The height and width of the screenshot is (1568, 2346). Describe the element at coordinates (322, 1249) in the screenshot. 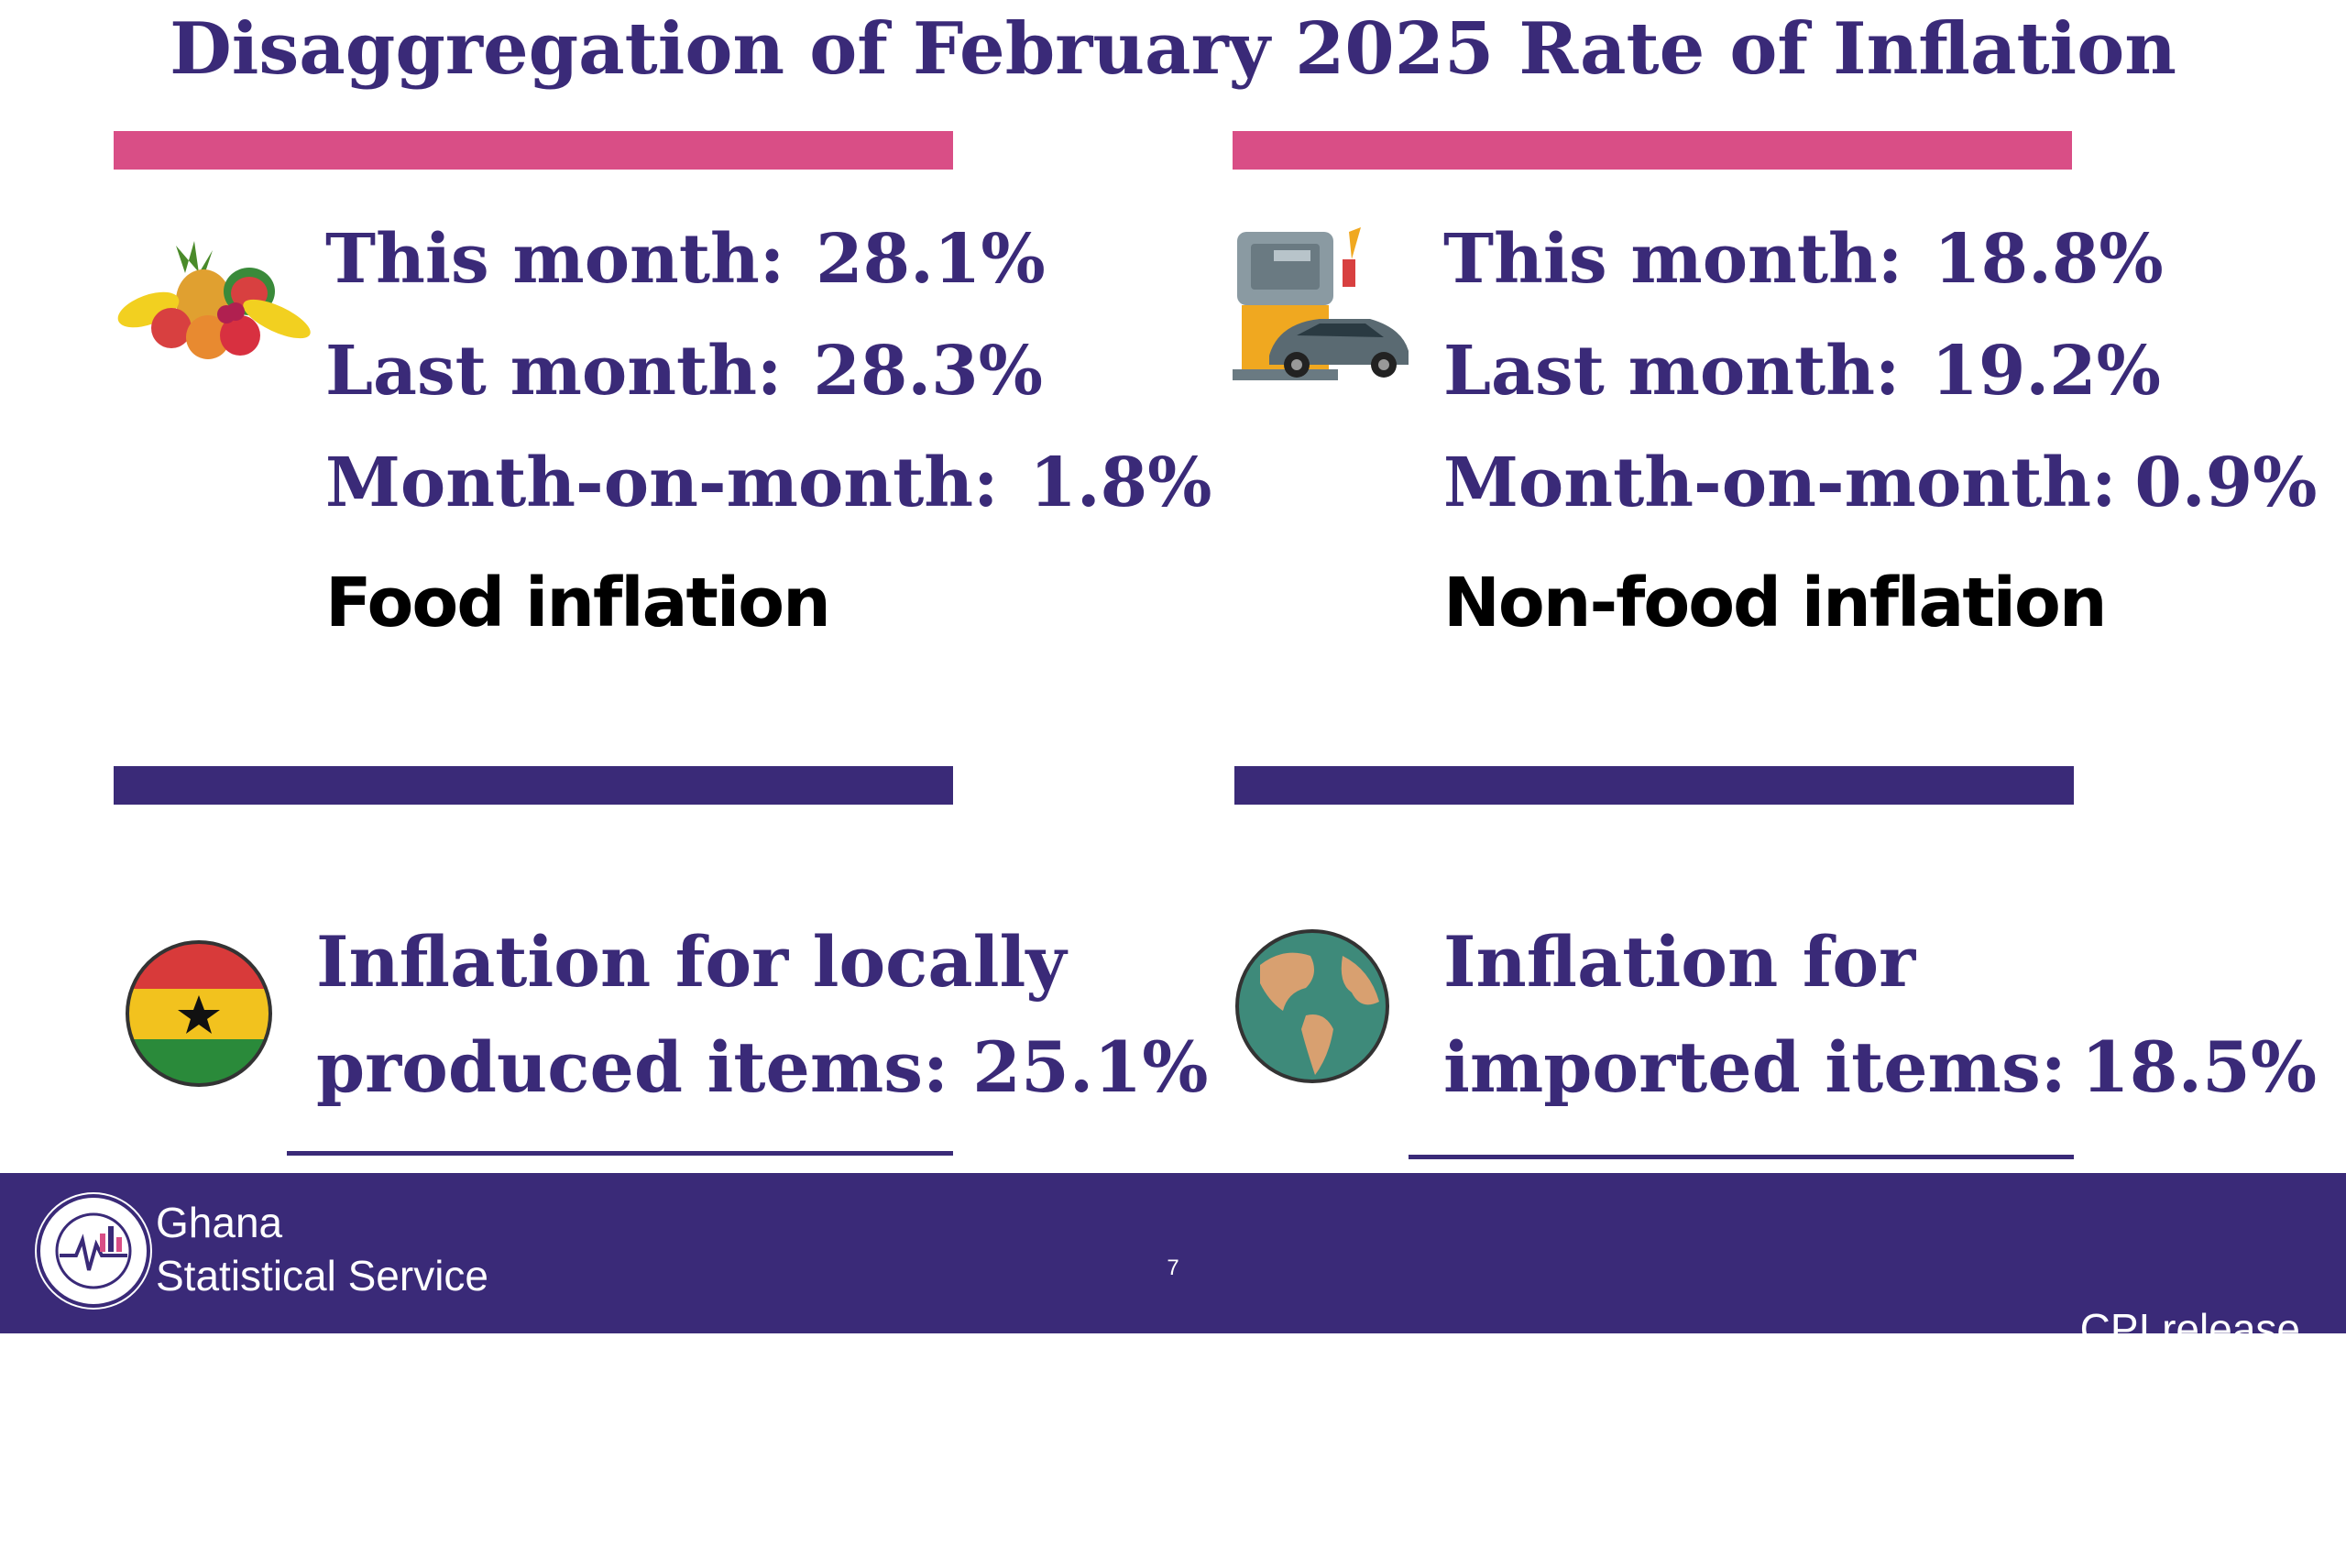

I see `footer-org: Ghana Statistical Service` at that location.